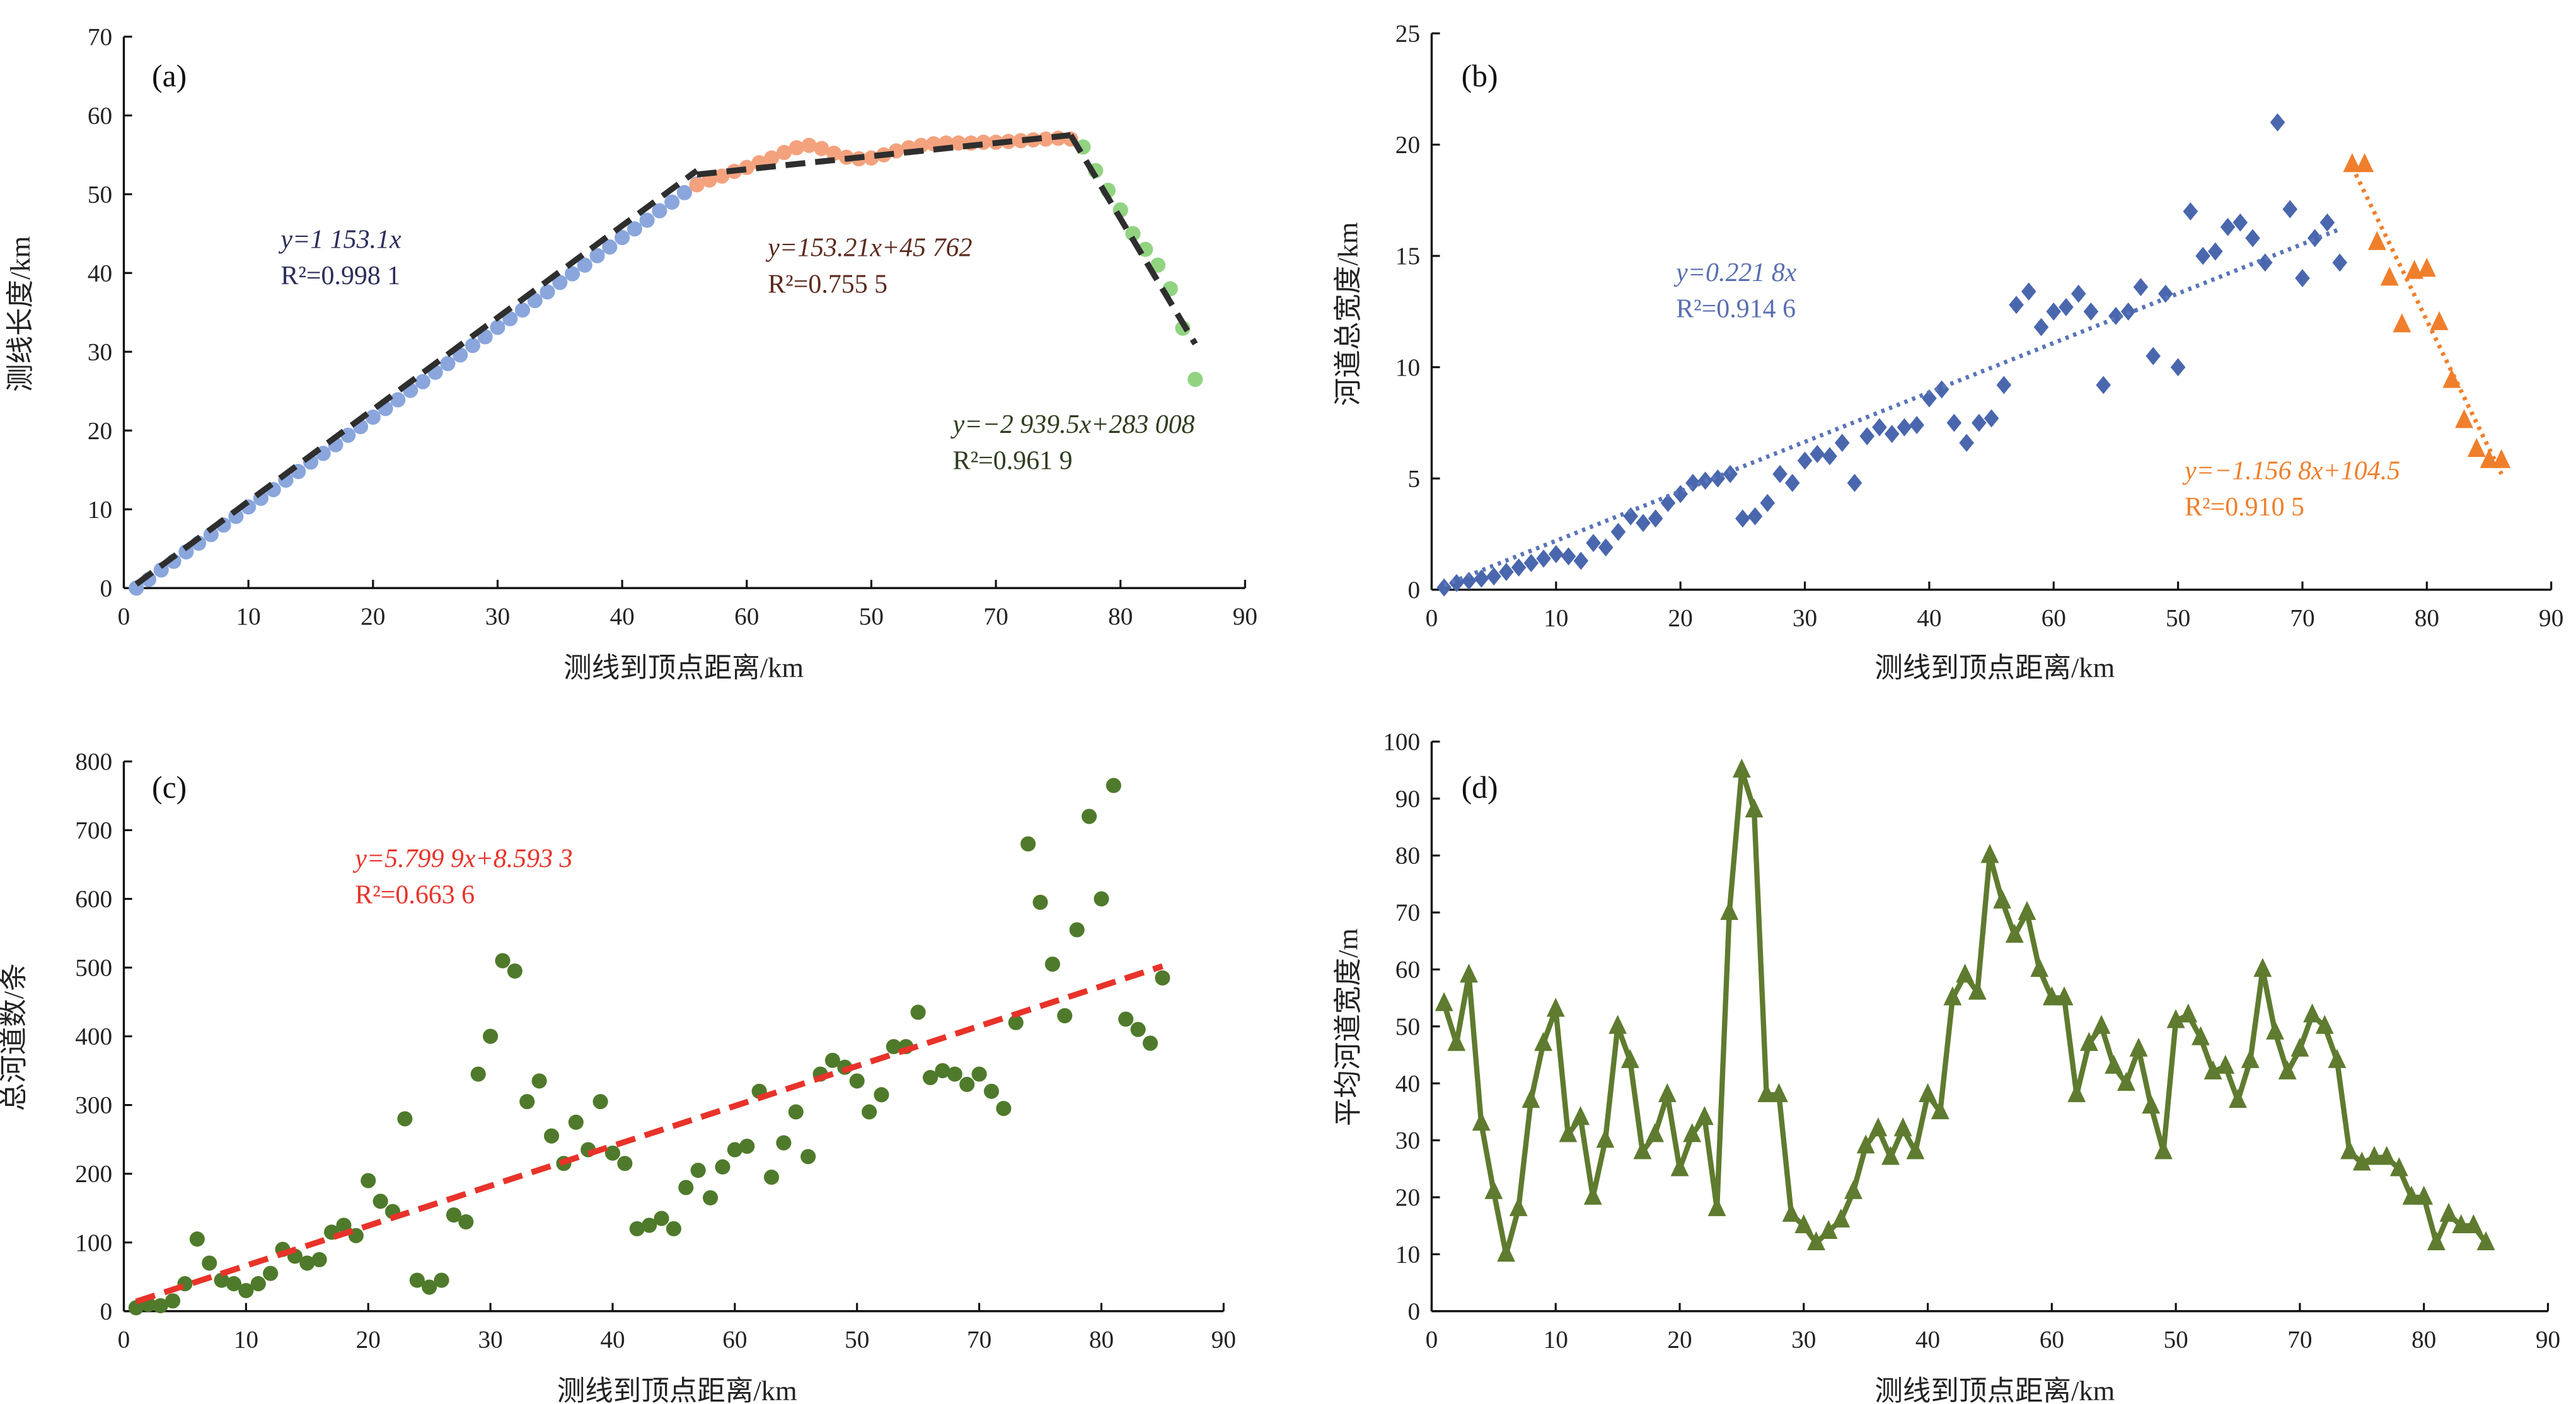  I want to click on y-tick-label: 5, so click(1413, 478).